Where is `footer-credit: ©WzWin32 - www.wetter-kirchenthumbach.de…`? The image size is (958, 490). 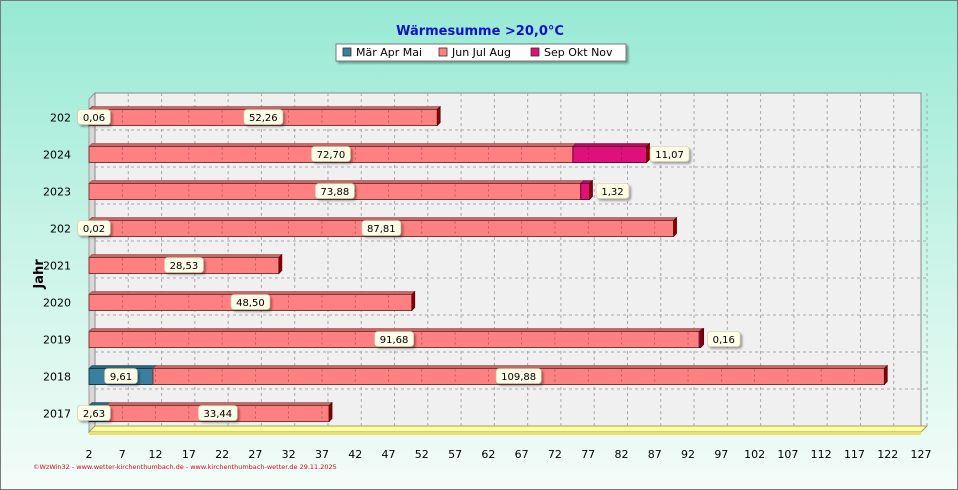
footer-credit: ©WzWin32 - www.wetter-kirchenthumbach.de… is located at coordinates (185, 467).